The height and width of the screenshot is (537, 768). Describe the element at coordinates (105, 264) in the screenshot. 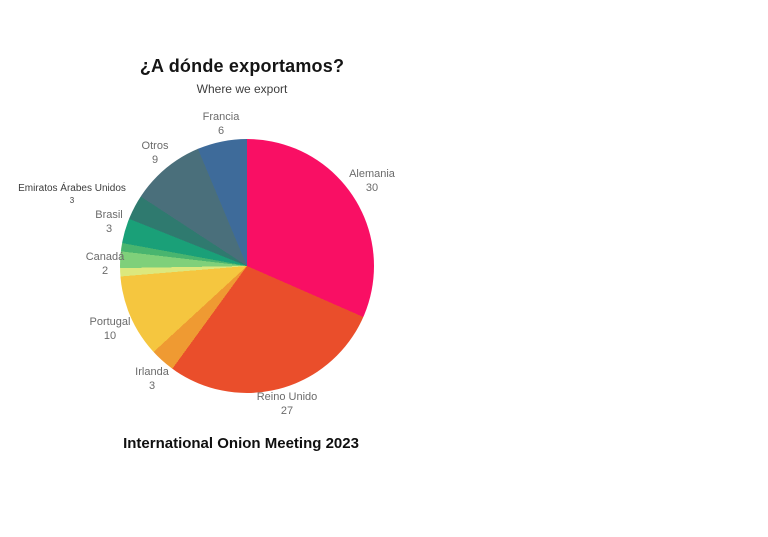

I see `slice-label-canada: Canadá 2` at that location.